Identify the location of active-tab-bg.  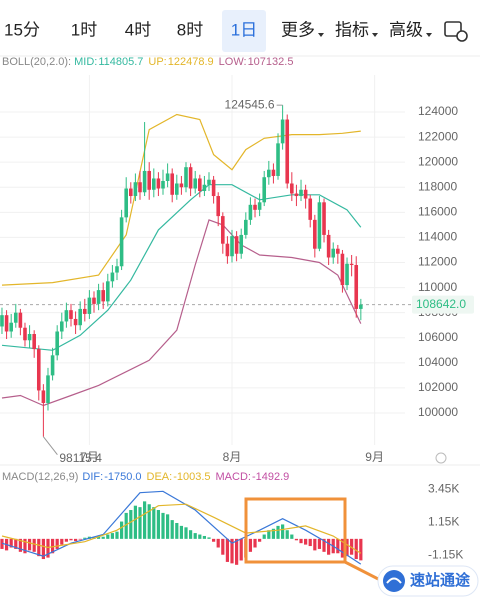
(244, 31).